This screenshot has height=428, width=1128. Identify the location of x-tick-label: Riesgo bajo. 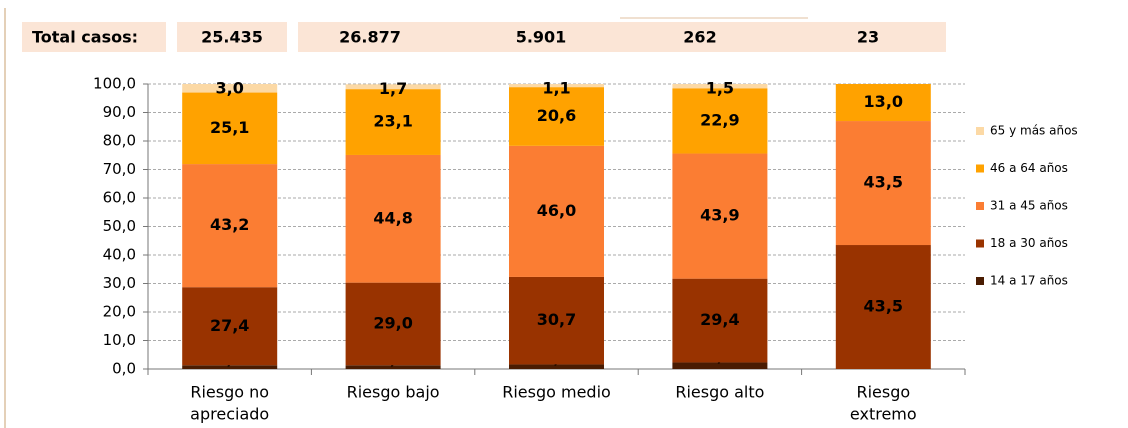
(393, 392).